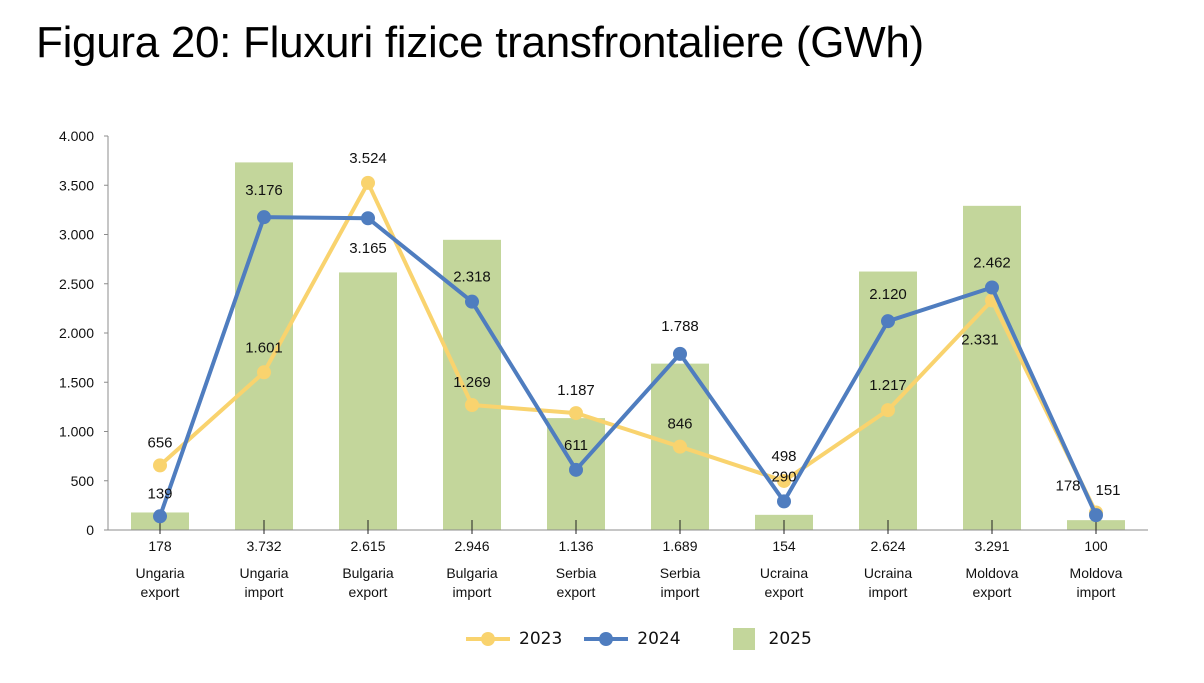  I want to click on y-tick-label: 2.000, so click(76, 333).